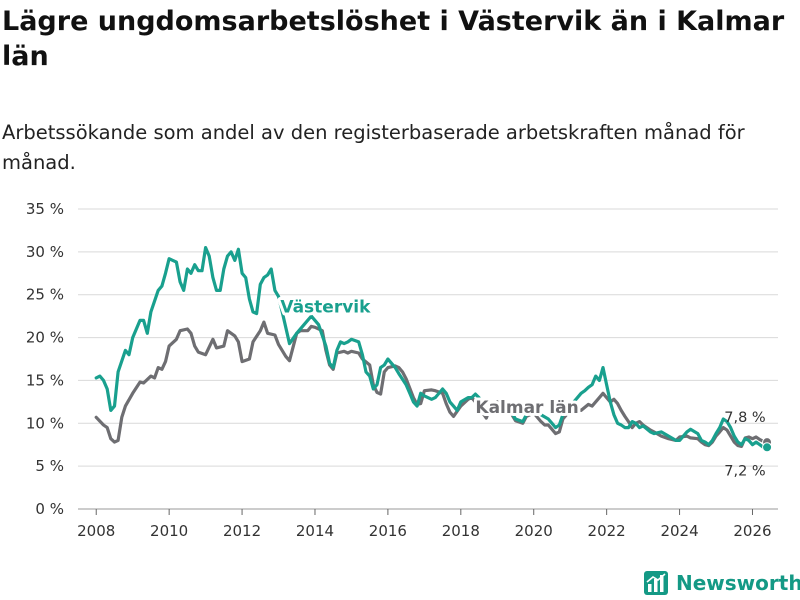 Image resolution: width=800 pixels, height=600 pixels. I want to click on x-tick-label: 2012, so click(242, 531).